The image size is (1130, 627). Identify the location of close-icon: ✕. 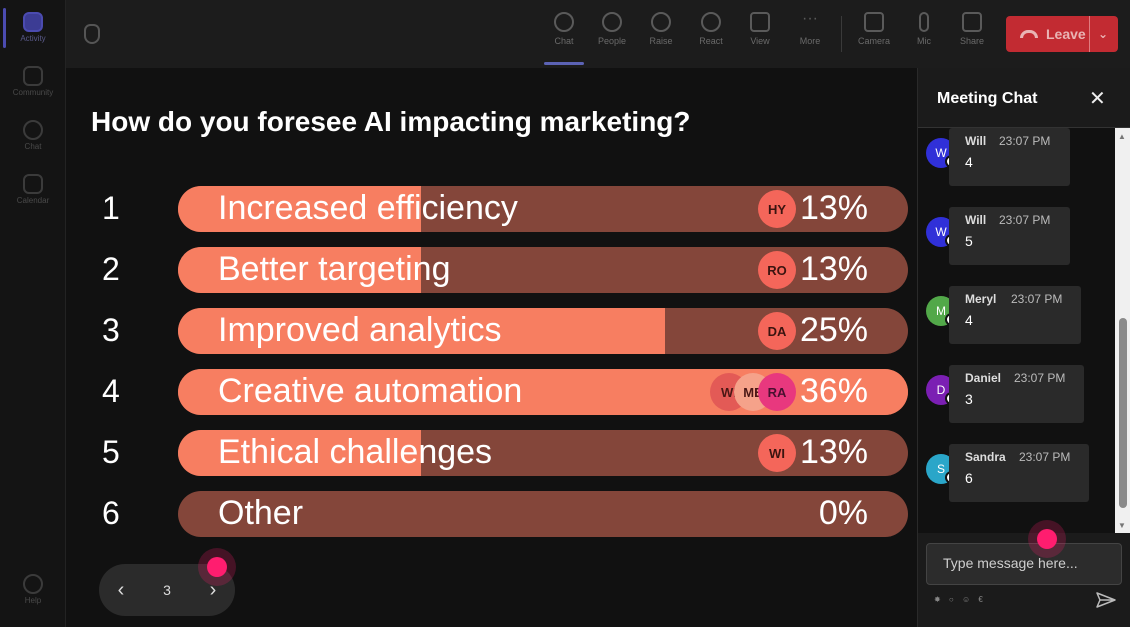
(1097, 99).